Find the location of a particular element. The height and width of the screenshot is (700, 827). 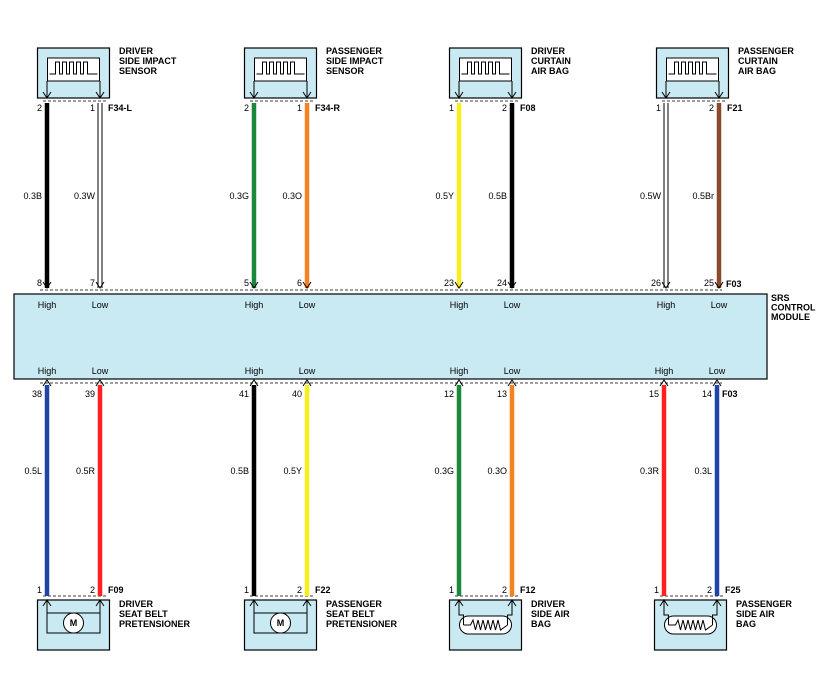

driver-curtain-air-bag-wire-1-arrow-bottom is located at coordinates (459, 285).